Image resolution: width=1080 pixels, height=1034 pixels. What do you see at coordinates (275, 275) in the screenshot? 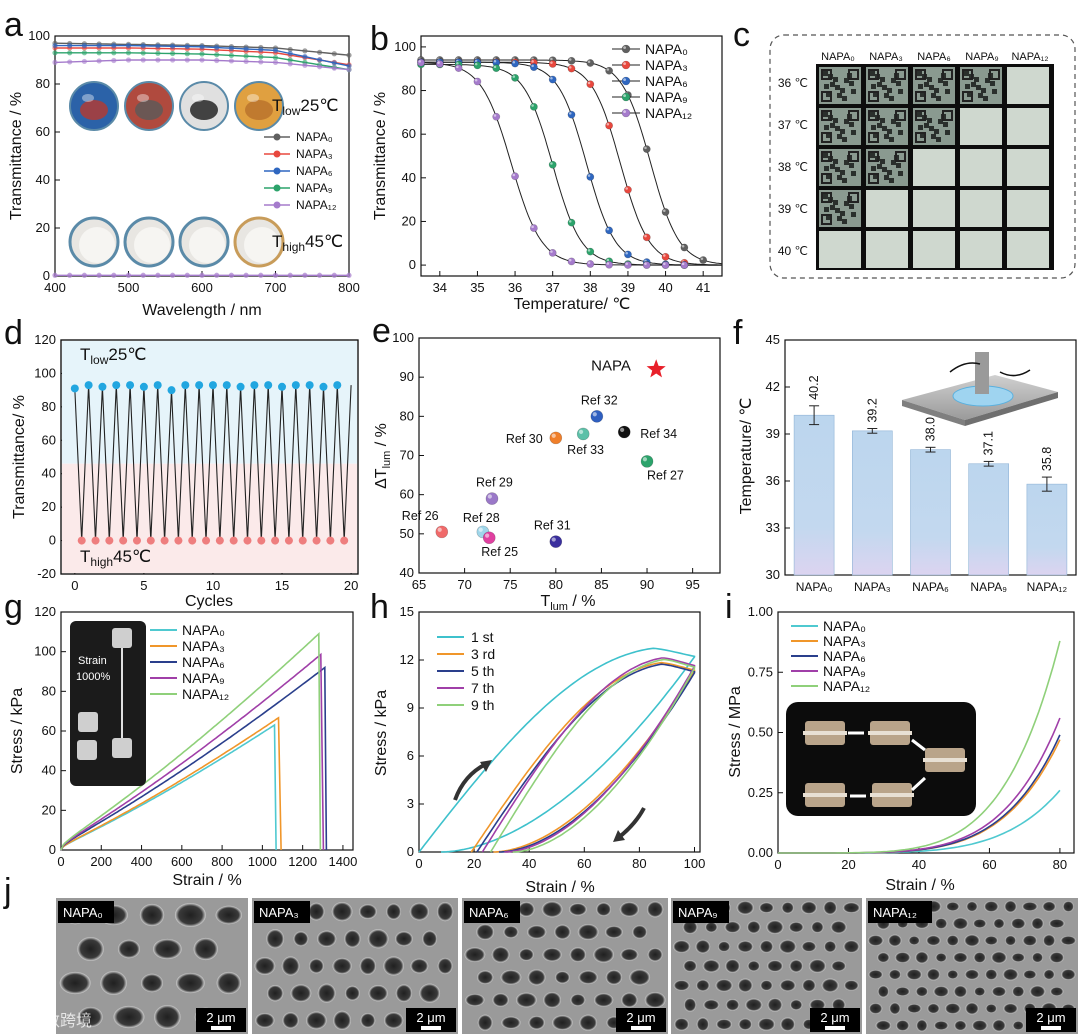
I see `series-low-marker` at bounding box center [275, 275].